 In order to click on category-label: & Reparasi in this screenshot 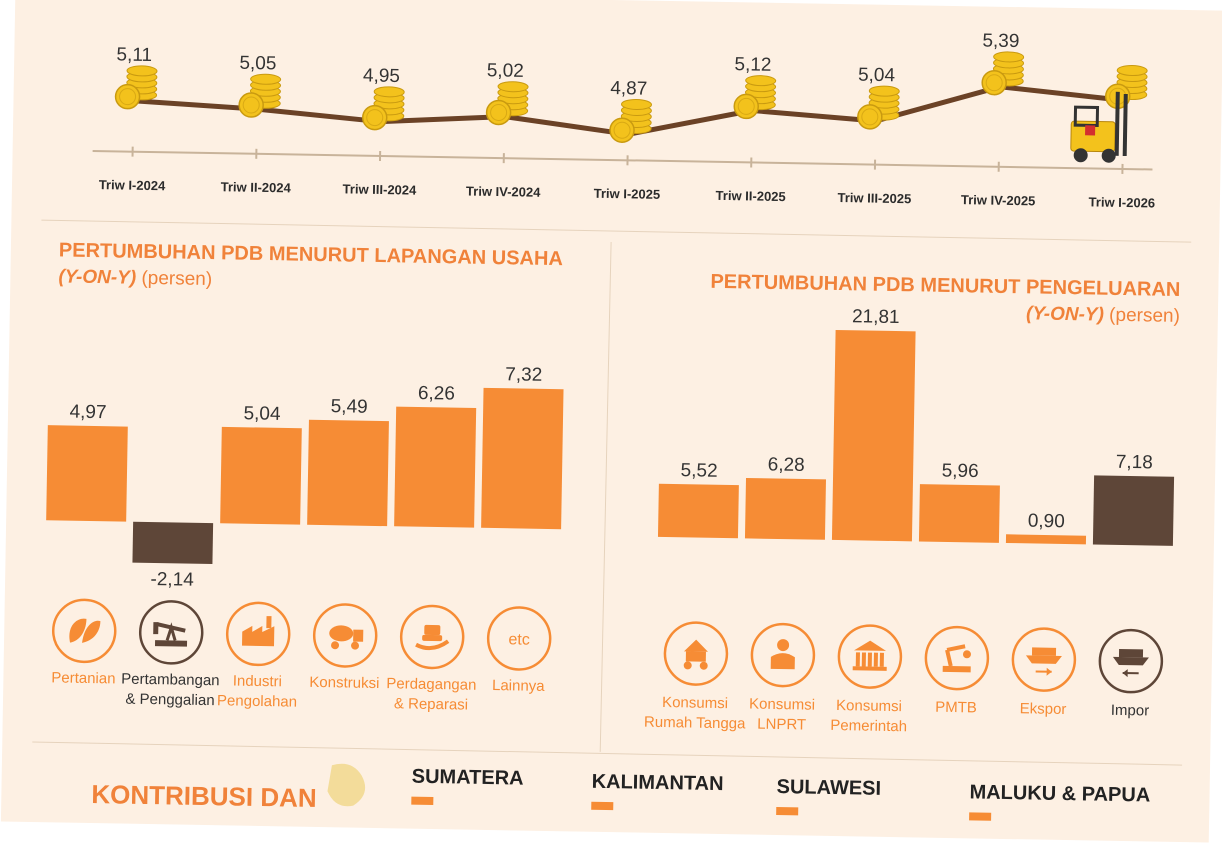, I will do `click(431, 704)`.